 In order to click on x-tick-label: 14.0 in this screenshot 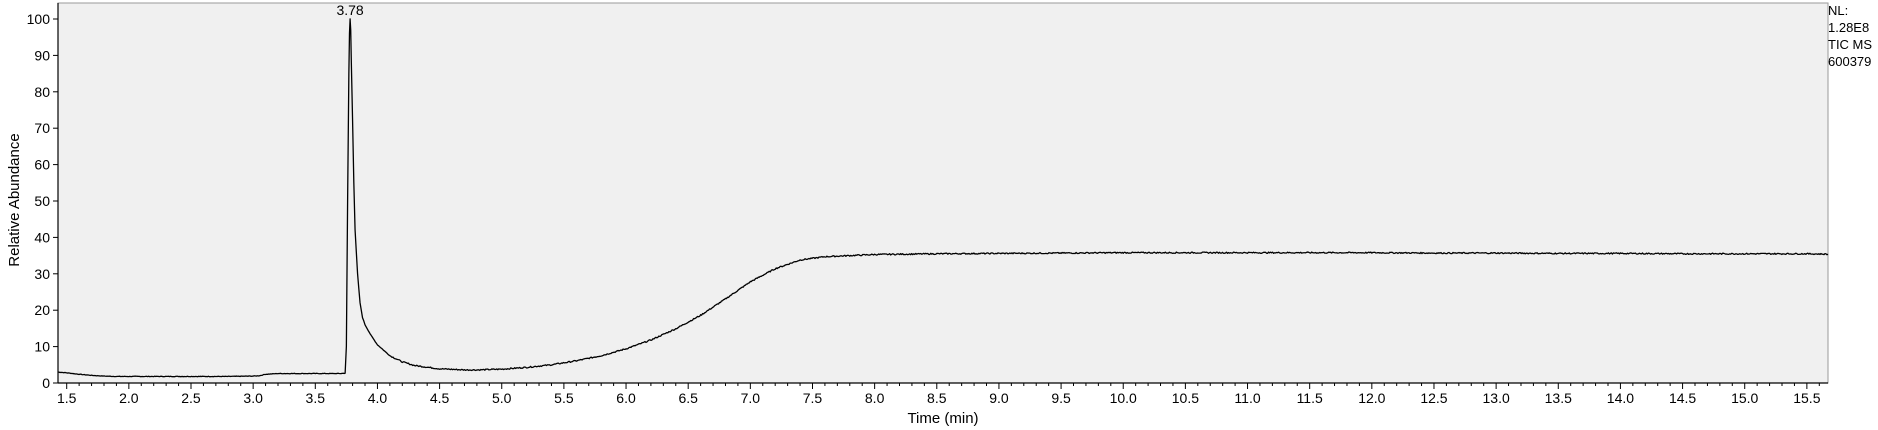, I will do `click(1620, 398)`.